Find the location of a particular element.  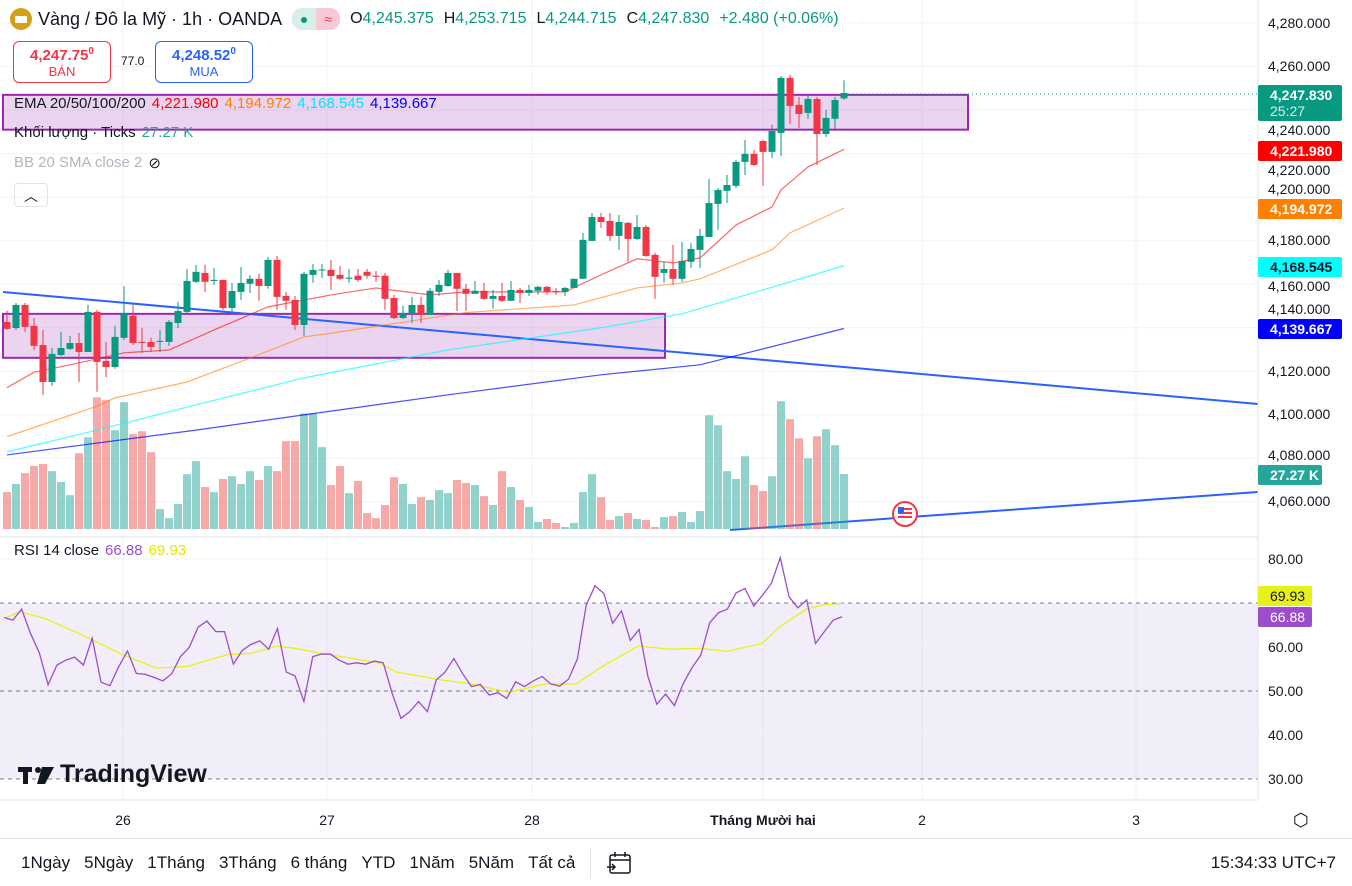

rsi-tick: 50.00 is located at coordinates (1286, 691).